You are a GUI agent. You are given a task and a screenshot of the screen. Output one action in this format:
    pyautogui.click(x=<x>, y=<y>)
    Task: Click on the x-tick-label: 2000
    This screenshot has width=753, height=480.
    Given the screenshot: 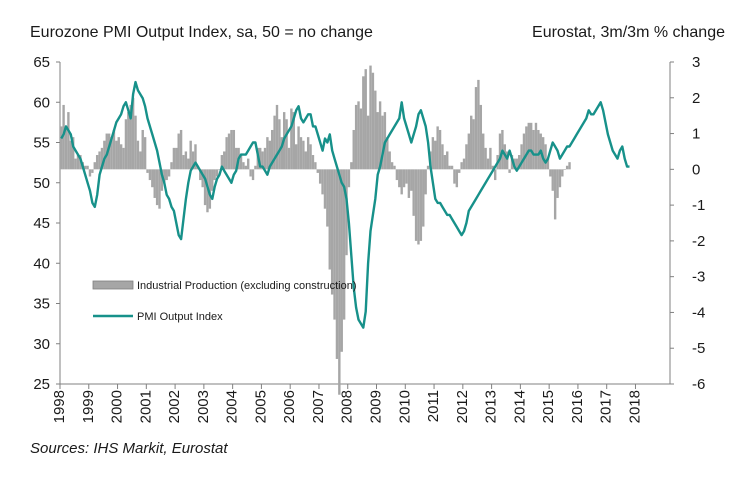 What is the action you would take?
    pyautogui.click(x=117, y=406)
    